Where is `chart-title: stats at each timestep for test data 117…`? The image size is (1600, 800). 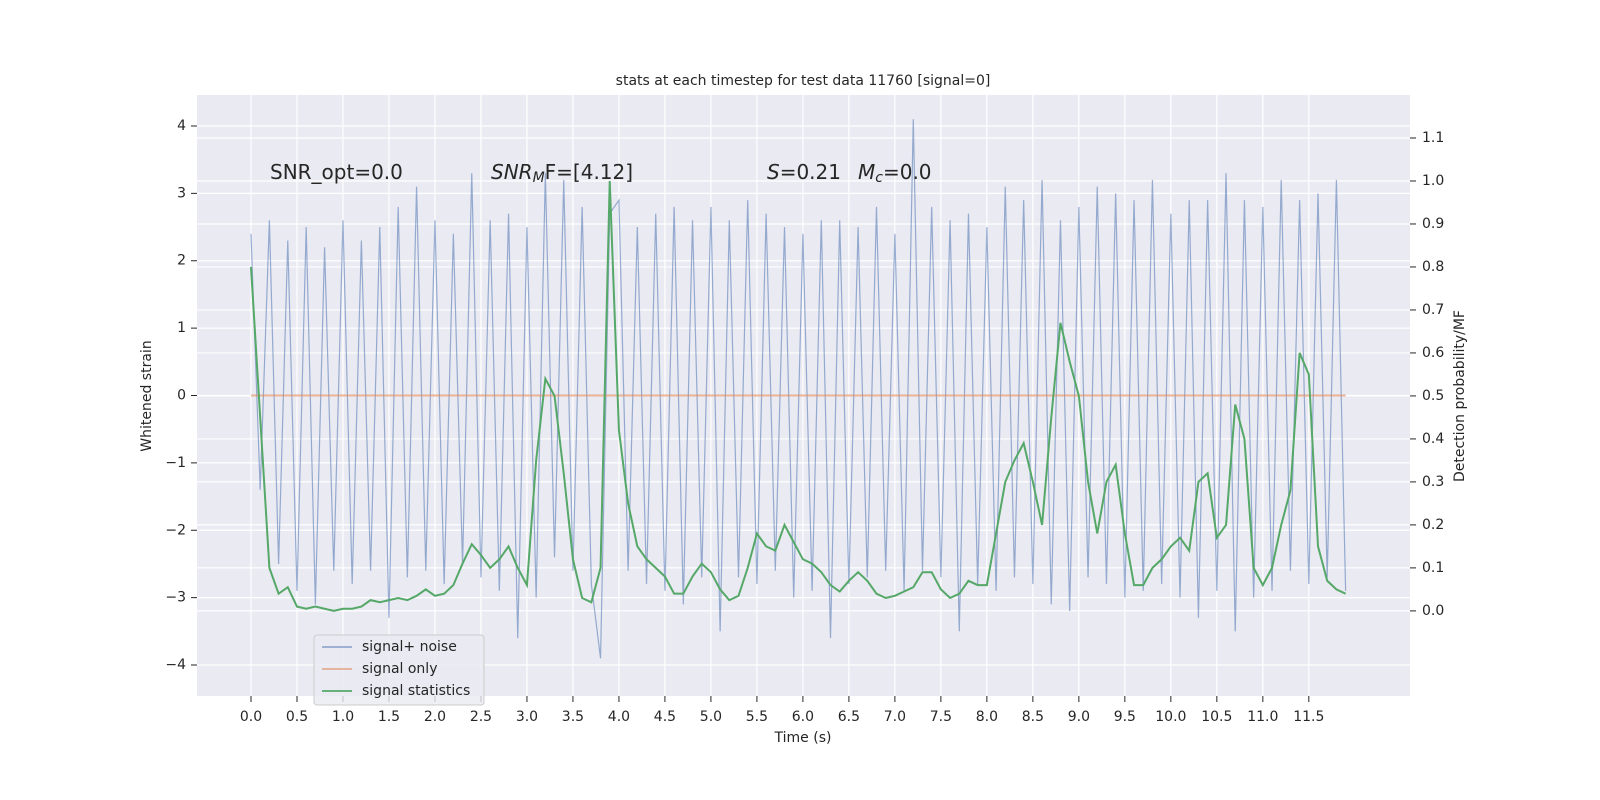
chart-title: stats at each timestep for test data 117… is located at coordinates (803, 81).